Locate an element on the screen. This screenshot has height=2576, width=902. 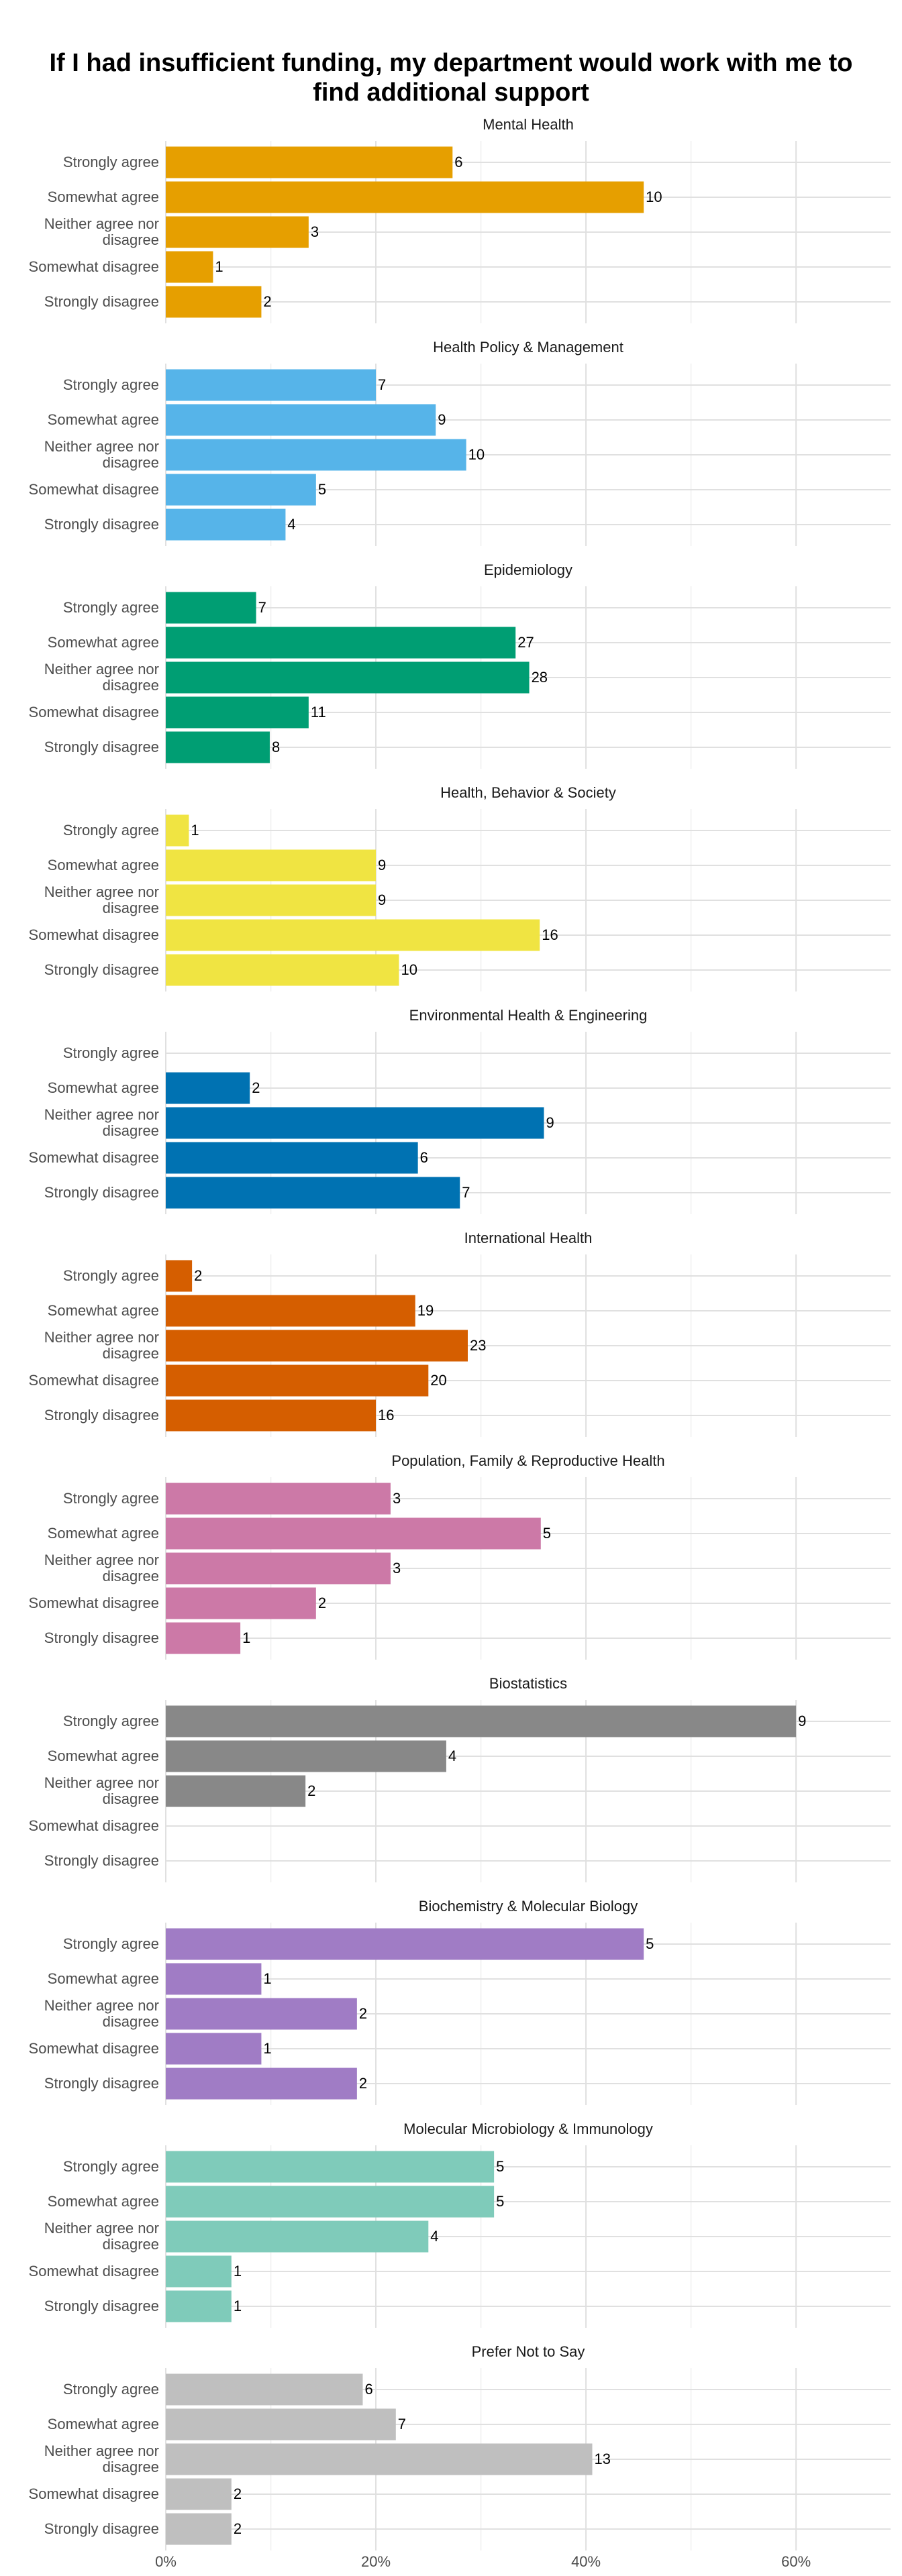
panel-title: Prefer Not to Say is located at coordinates (528, 2351).